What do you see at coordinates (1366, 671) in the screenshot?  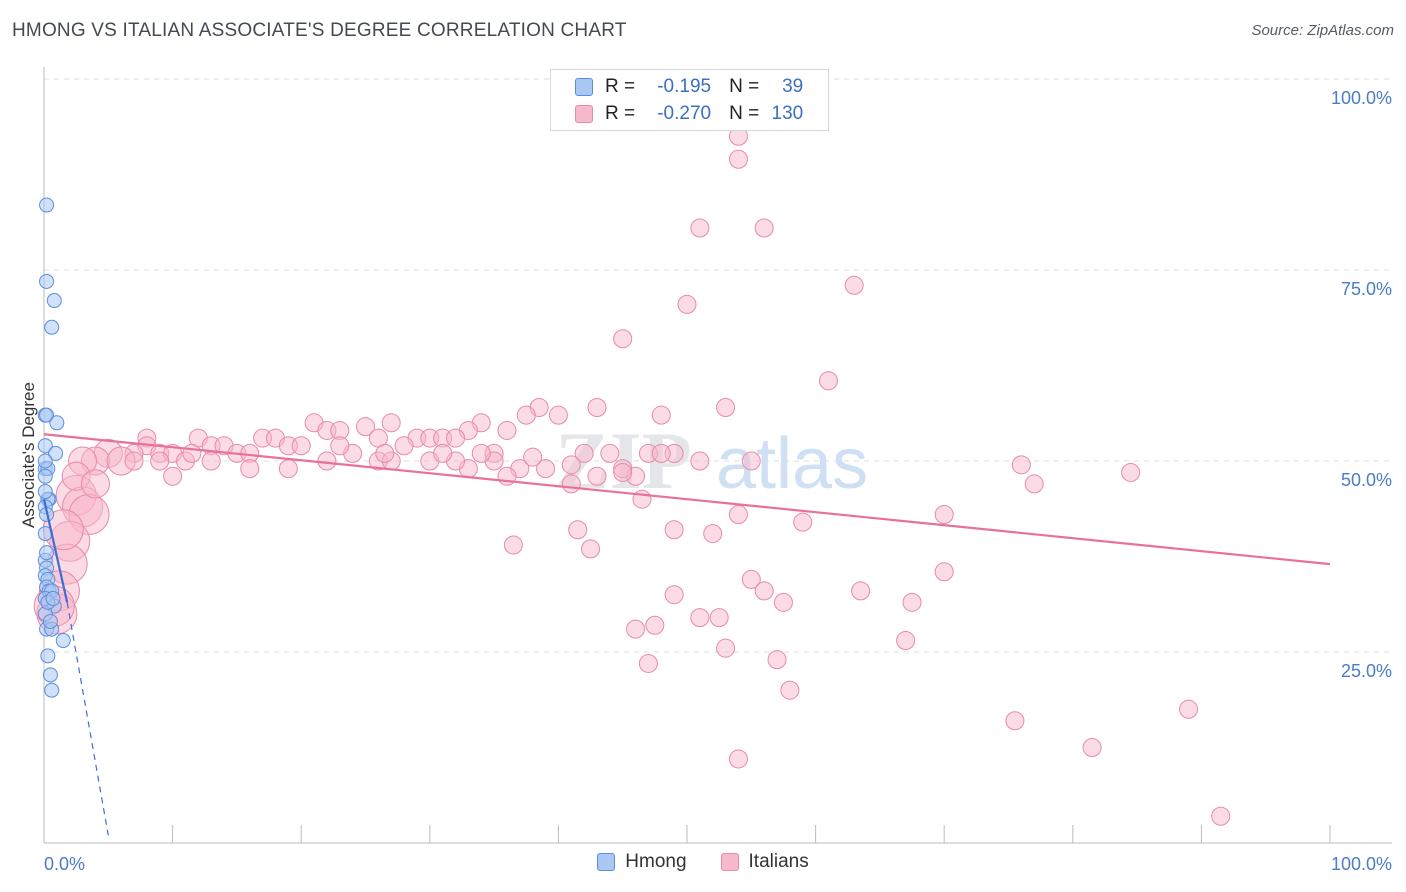 I see `y-tick-label: 25.0%` at bounding box center [1366, 671].